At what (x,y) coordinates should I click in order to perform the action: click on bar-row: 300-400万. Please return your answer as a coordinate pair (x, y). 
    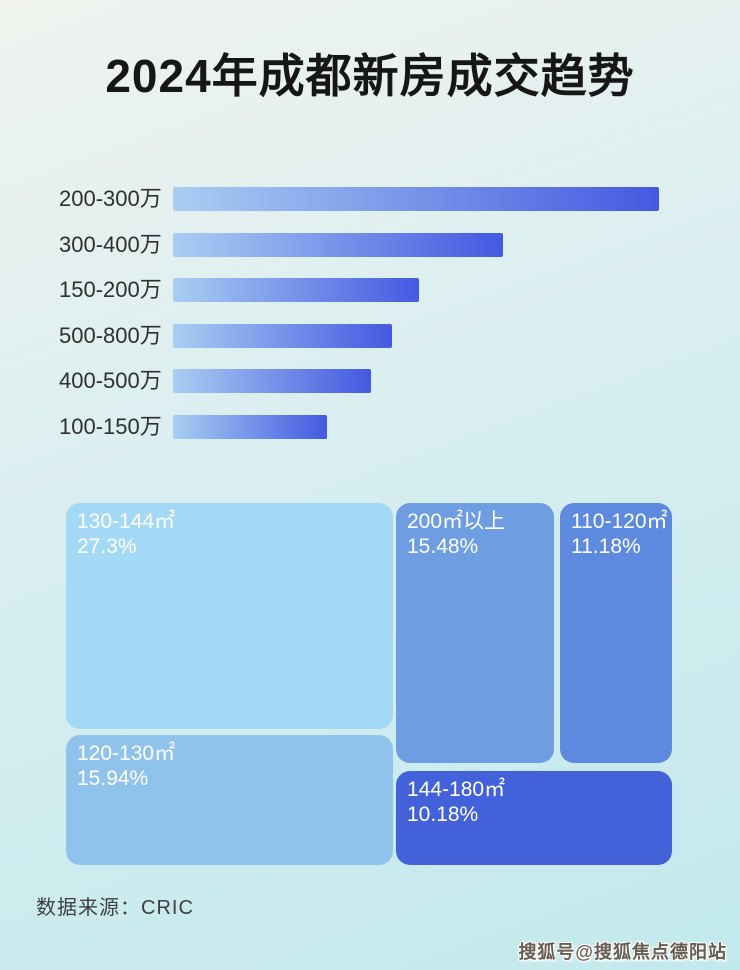
    Looking at the image, I should click on (370, 244).